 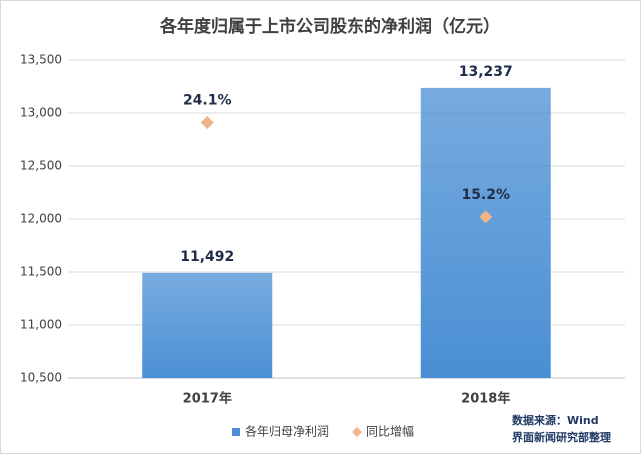 What do you see at coordinates (329, 26) in the screenshot?
I see `chart-title: 各年度归属于上市公司股东的净利润（亿元）` at bounding box center [329, 26].